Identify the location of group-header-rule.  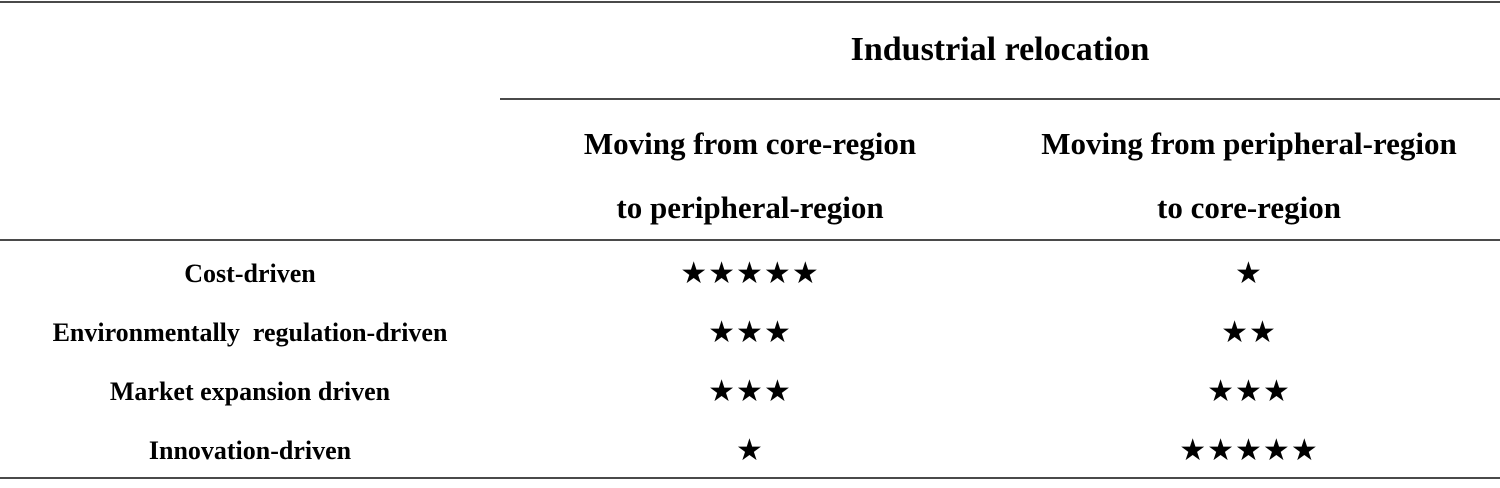
(1000, 99).